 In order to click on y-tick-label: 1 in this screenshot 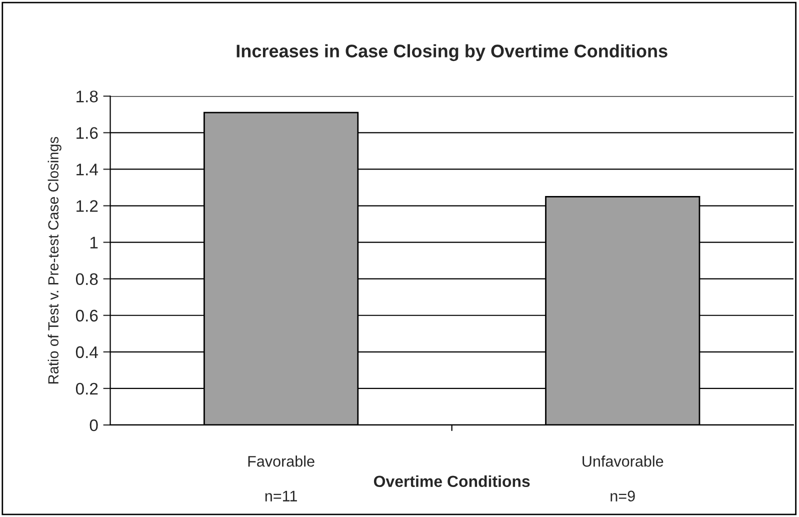, I will do `click(94, 242)`.